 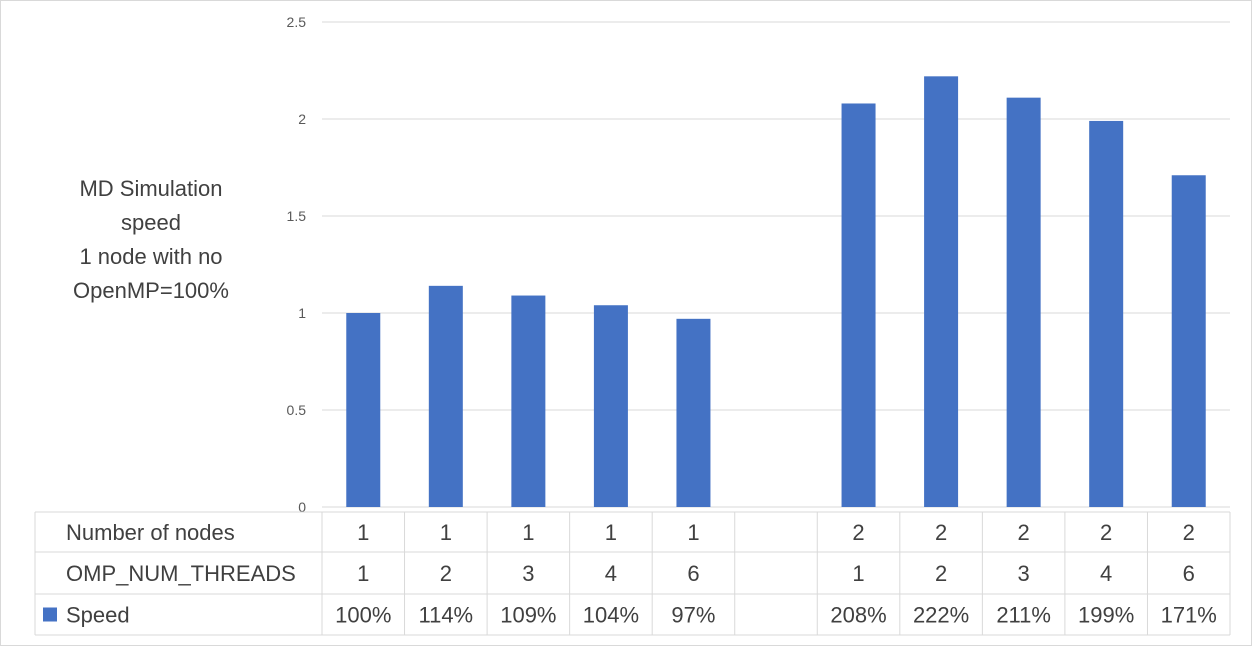 I want to click on y-tick-label: 1, so click(x=302, y=313).